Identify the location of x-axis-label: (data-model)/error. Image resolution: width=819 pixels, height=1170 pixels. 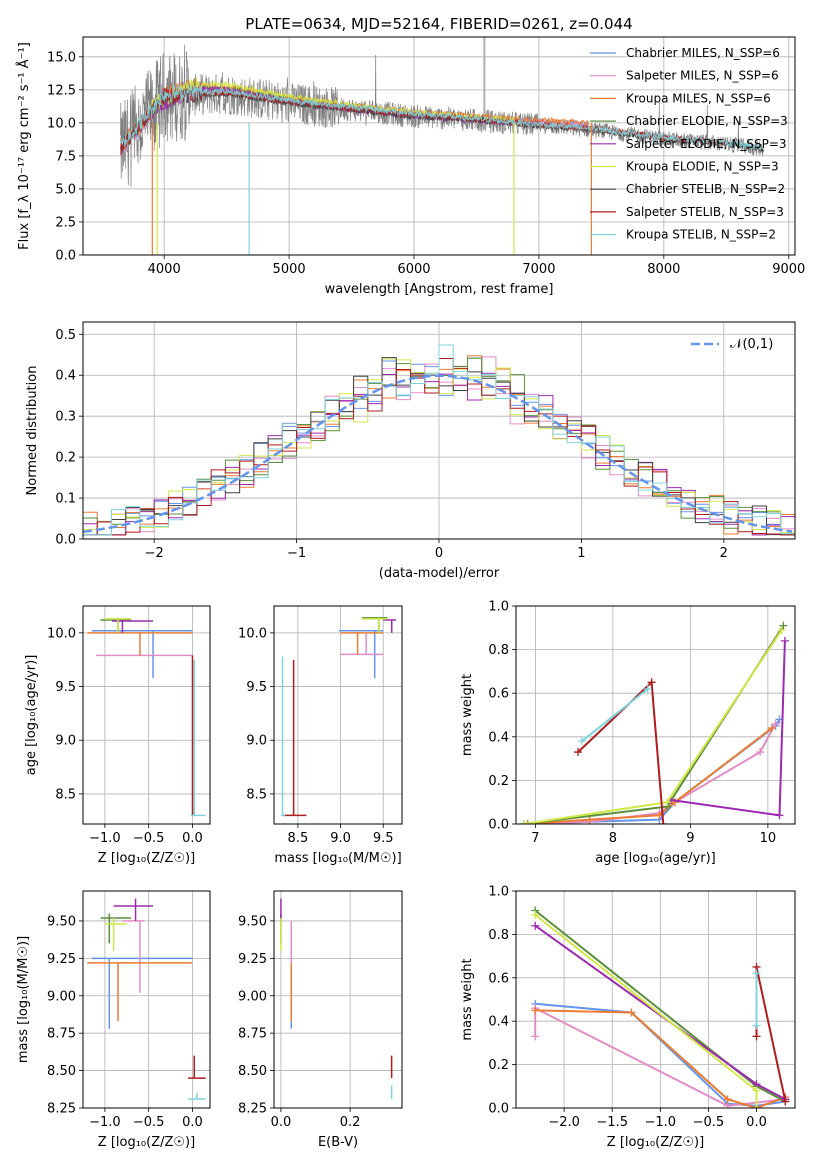
(439, 573).